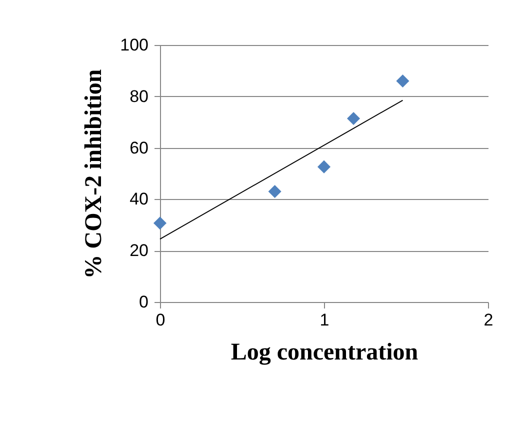 This screenshot has width=516, height=426. Describe the element at coordinates (143, 302) in the screenshot. I see `y-tick-label: 0` at that location.